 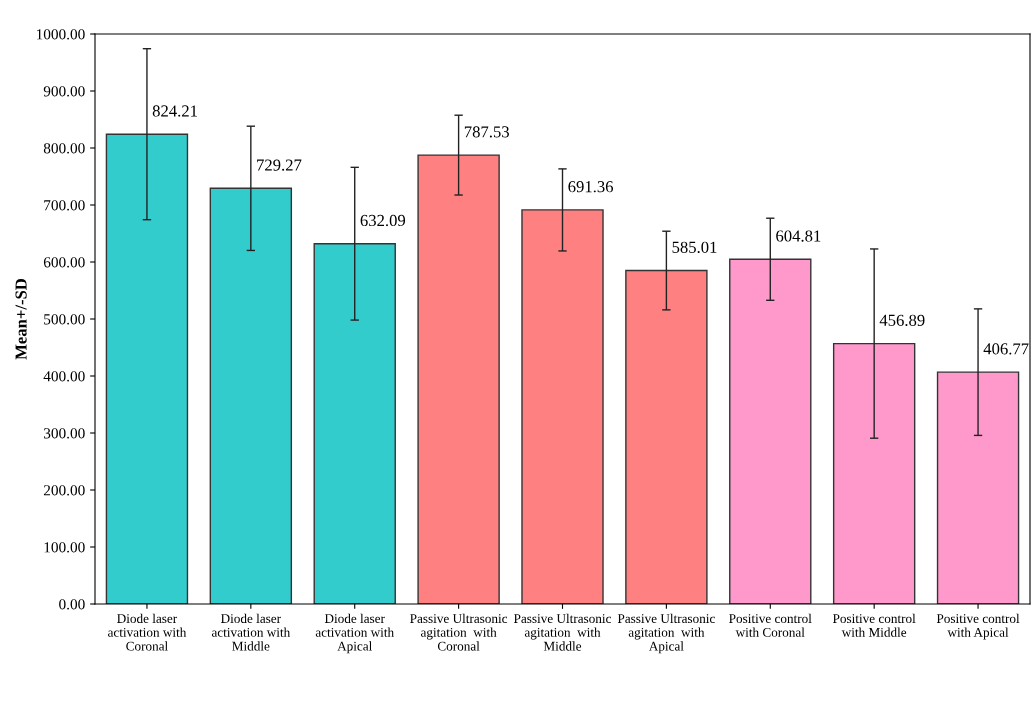 What do you see at coordinates (902, 320) in the screenshot?
I see `data-label: 456.89` at bounding box center [902, 320].